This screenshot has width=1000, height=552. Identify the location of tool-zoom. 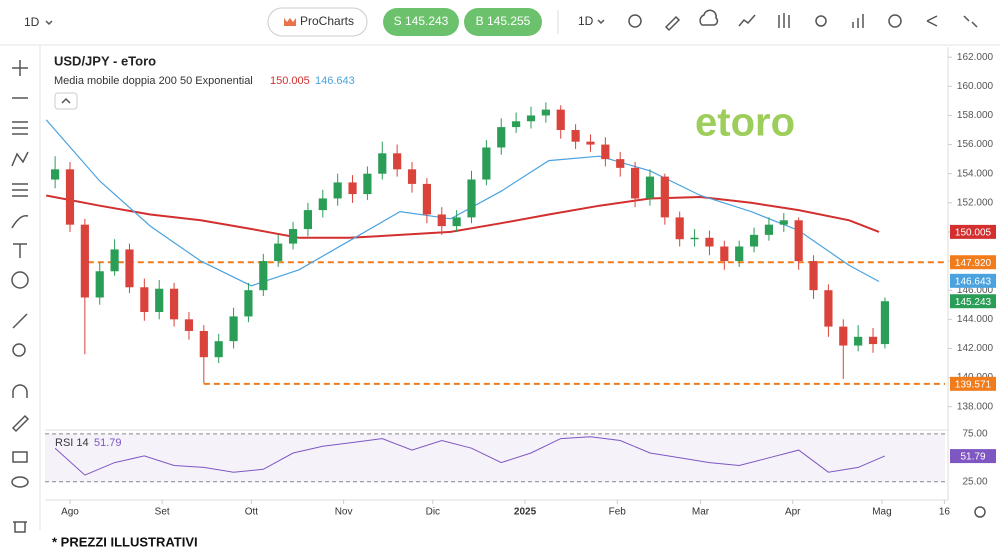
(19, 350).